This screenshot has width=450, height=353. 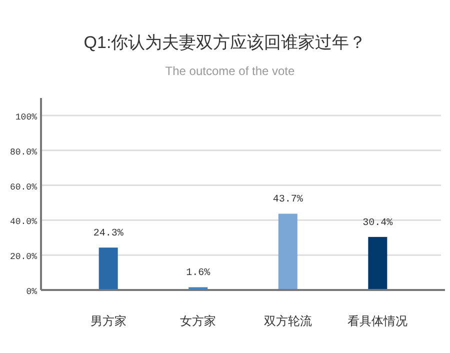 I want to click on y-tick-label: 80.0%, so click(x=24, y=152).